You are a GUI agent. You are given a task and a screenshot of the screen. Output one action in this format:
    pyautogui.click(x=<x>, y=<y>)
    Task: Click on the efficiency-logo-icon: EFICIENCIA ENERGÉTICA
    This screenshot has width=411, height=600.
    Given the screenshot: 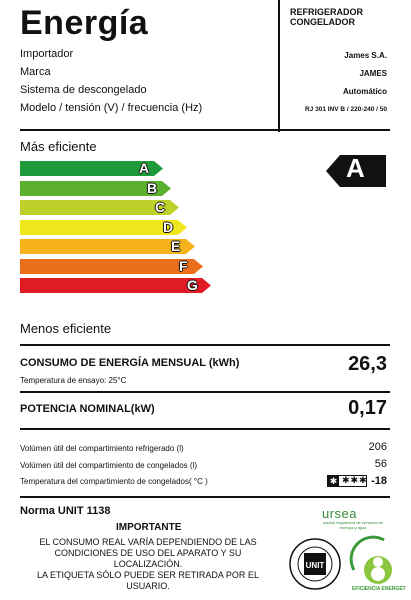 What is the action you would take?
    pyautogui.click(x=377, y=562)
    